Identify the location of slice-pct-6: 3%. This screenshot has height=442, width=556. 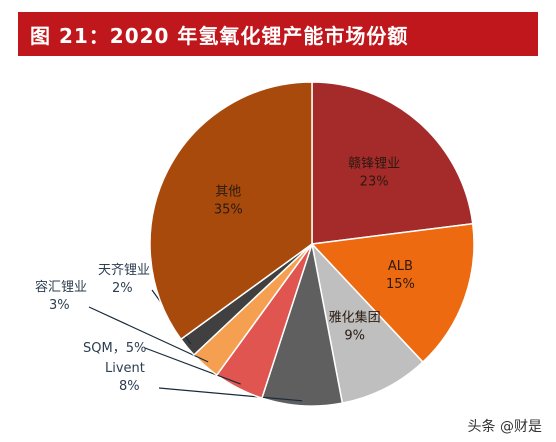
(59, 305).